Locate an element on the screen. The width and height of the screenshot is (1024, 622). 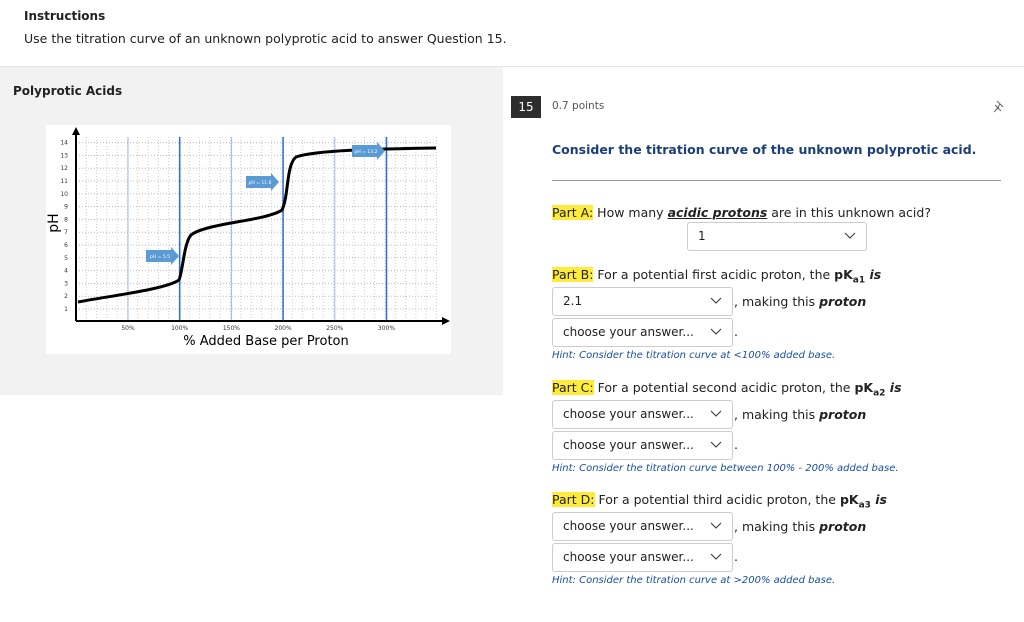
y-tick-label: 5 is located at coordinates (66, 258).